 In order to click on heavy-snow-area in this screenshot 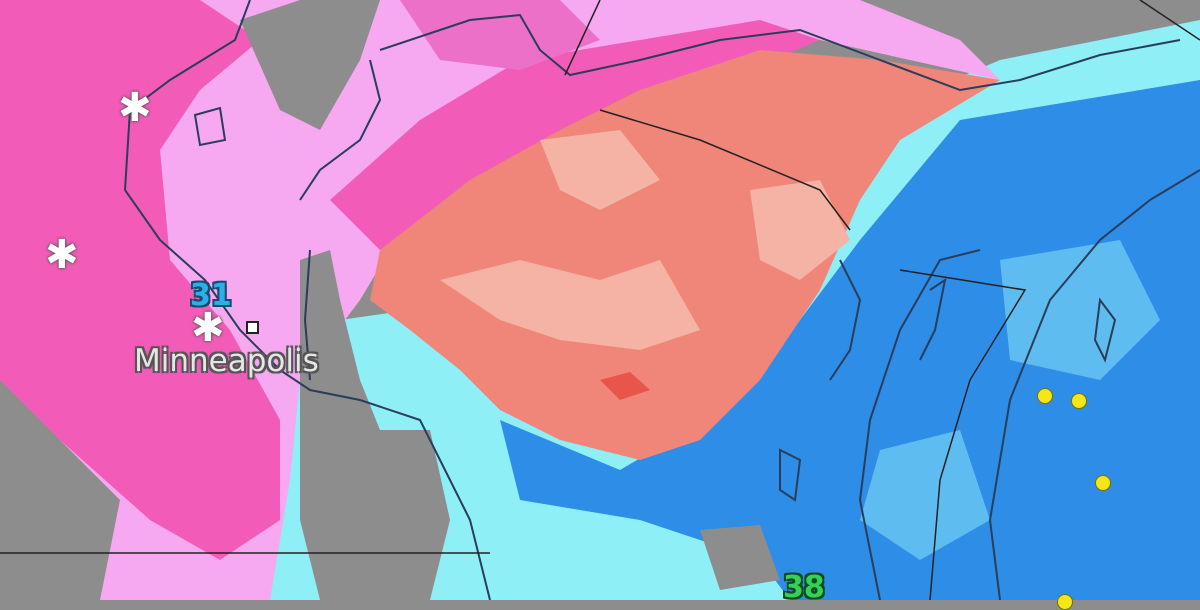, I will do `click(500, 35)`.